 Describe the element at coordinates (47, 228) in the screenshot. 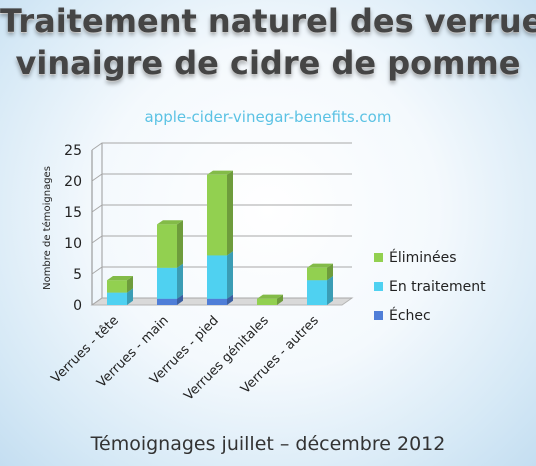

I see `y-axis-title: Nombre de témoignages` at that location.